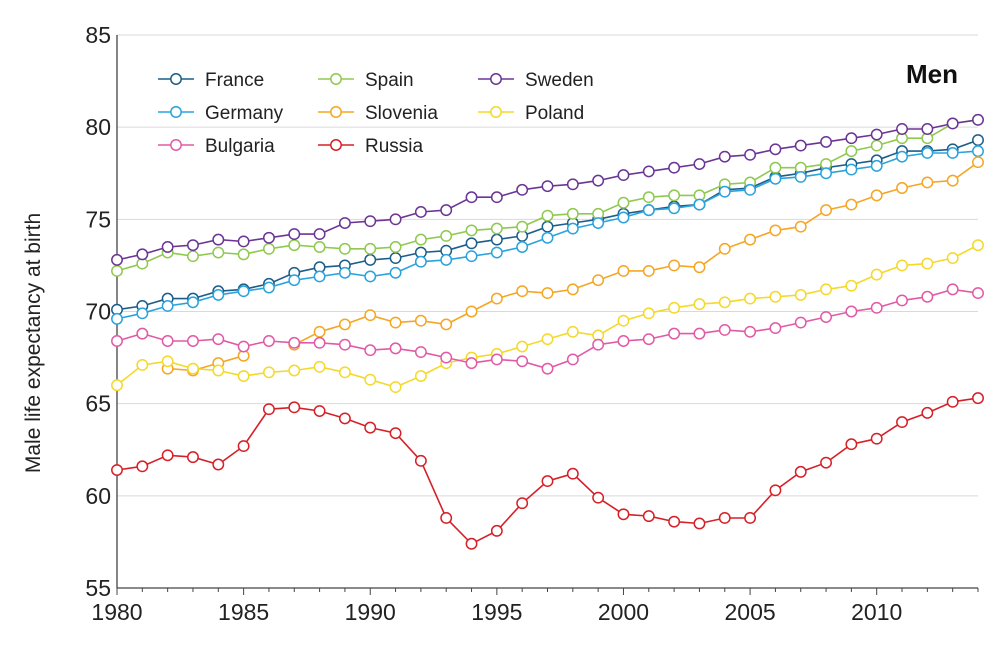 The image size is (998, 649). I want to click on legend-item-spain: Spain, so click(366, 80).